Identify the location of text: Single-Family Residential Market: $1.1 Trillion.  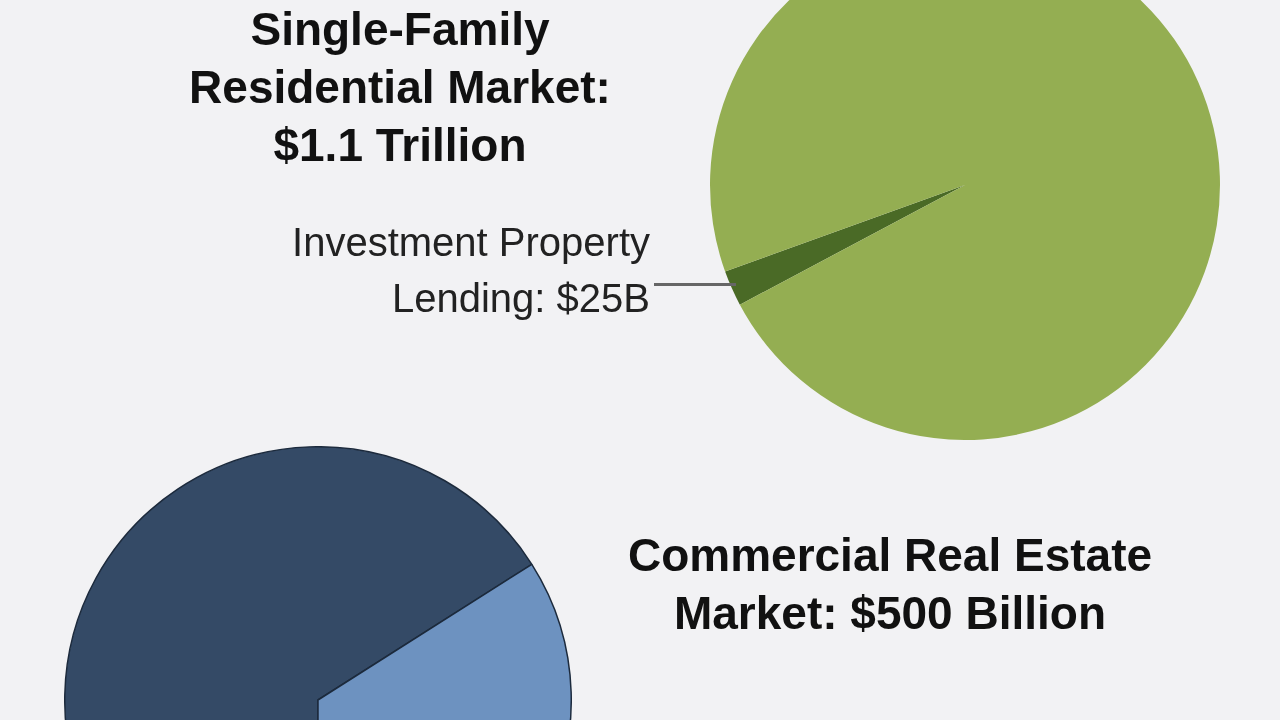
(400, 87).